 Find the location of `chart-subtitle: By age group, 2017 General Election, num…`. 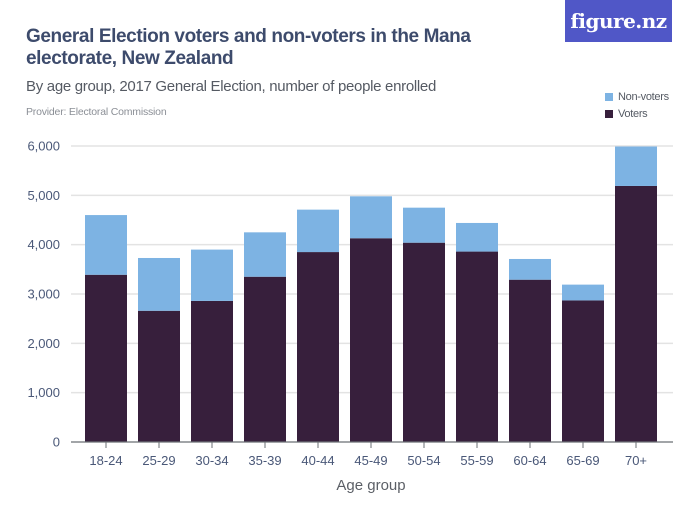

chart-subtitle: By age group, 2017 General Election, num… is located at coordinates (231, 86).